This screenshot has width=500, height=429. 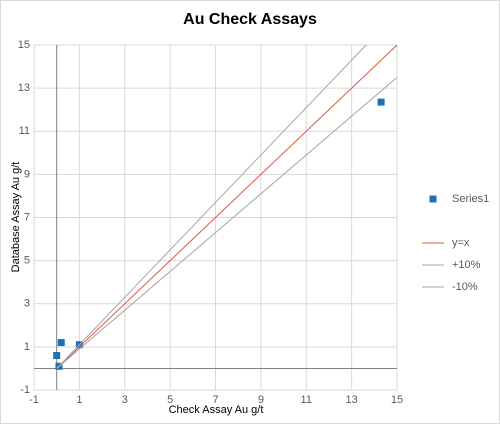 I want to click on y-tick-label: 1, so click(x=27, y=347).